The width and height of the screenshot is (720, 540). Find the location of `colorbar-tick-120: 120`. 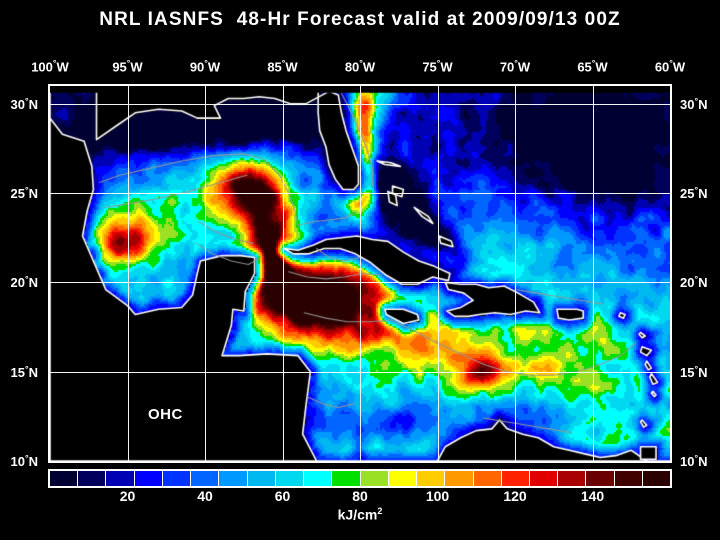

colorbar-tick-120: 120 is located at coordinates (515, 496).